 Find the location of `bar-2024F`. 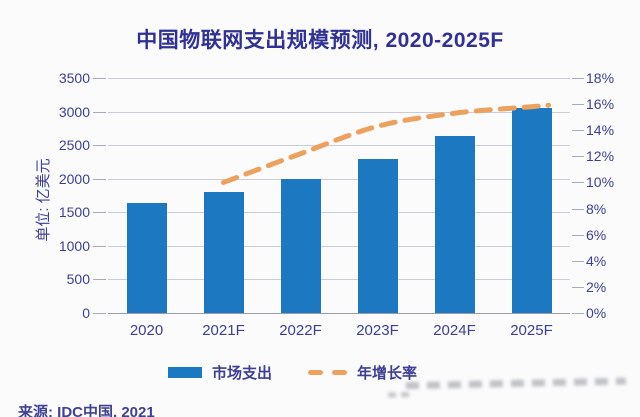

bar-2024F is located at coordinates (454, 224).